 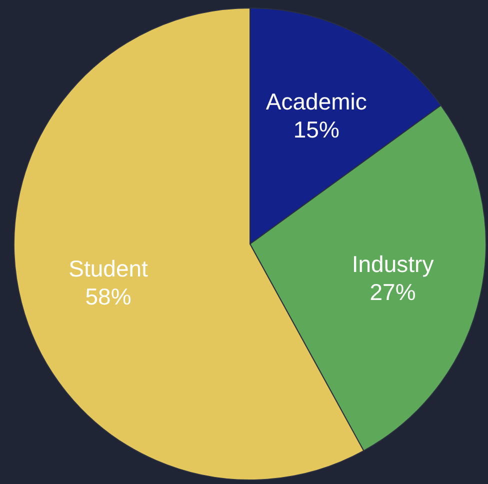 What do you see at coordinates (316, 101) in the screenshot?
I see `slice-label: Academic` at bounding box center [316, 101].